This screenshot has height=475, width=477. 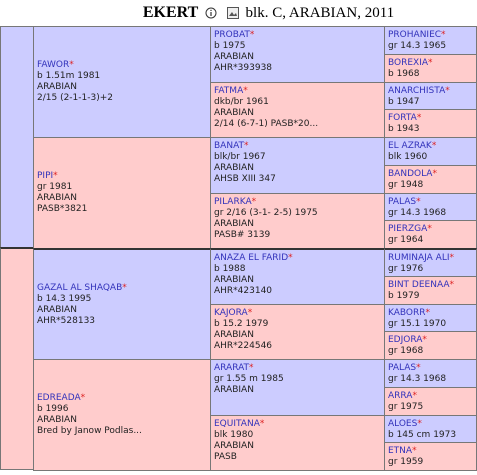 I want to click on horse-detail: gr 1948, so click(x=406, y=184).